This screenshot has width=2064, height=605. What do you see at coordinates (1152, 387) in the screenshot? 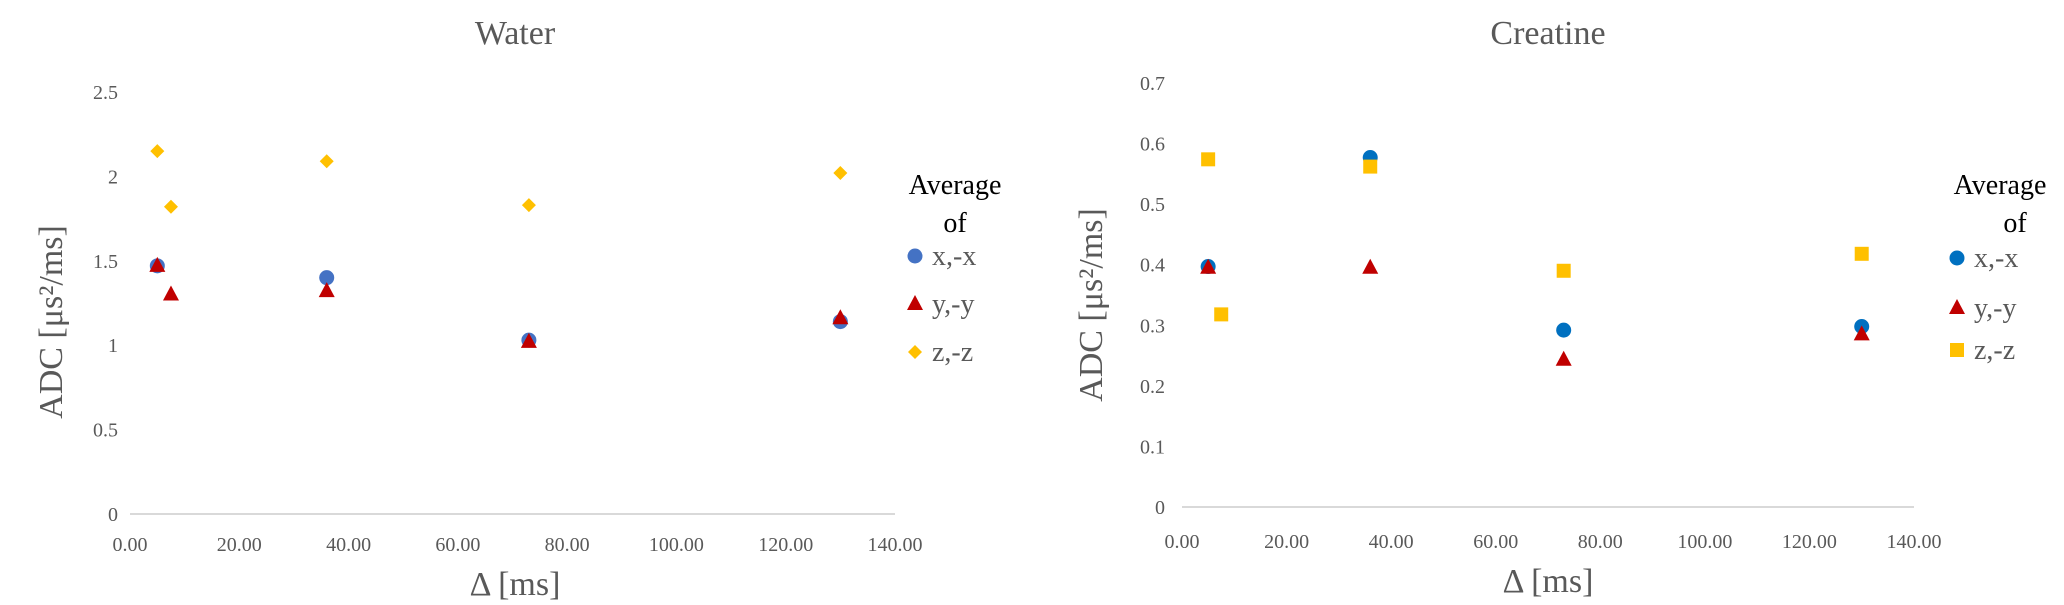
I see `y-tick-label: 0.2` at bounding box center [1152, 387].